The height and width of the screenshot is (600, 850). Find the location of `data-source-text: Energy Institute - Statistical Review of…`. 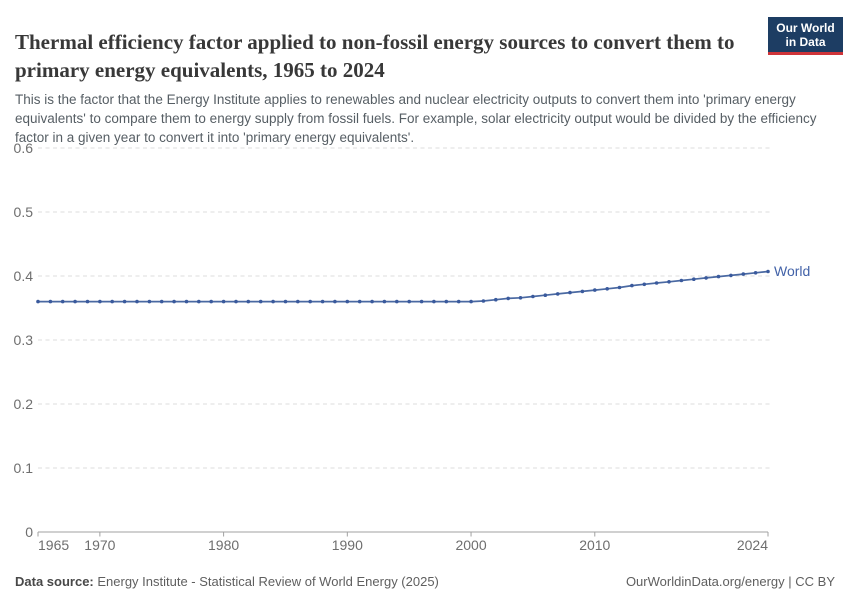

data-source-text: Energy Institute - Statistical Review of… is located at coordinates (266, 581).